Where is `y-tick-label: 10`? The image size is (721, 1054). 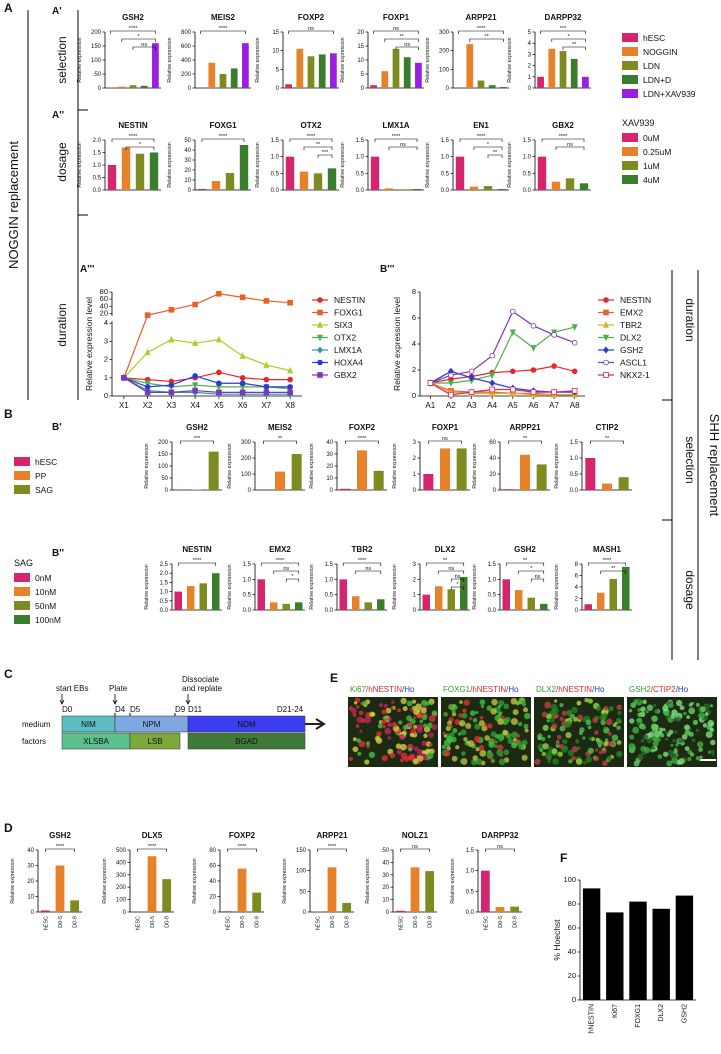 y-tick-label: 10 is located at coordinates (385, 901).